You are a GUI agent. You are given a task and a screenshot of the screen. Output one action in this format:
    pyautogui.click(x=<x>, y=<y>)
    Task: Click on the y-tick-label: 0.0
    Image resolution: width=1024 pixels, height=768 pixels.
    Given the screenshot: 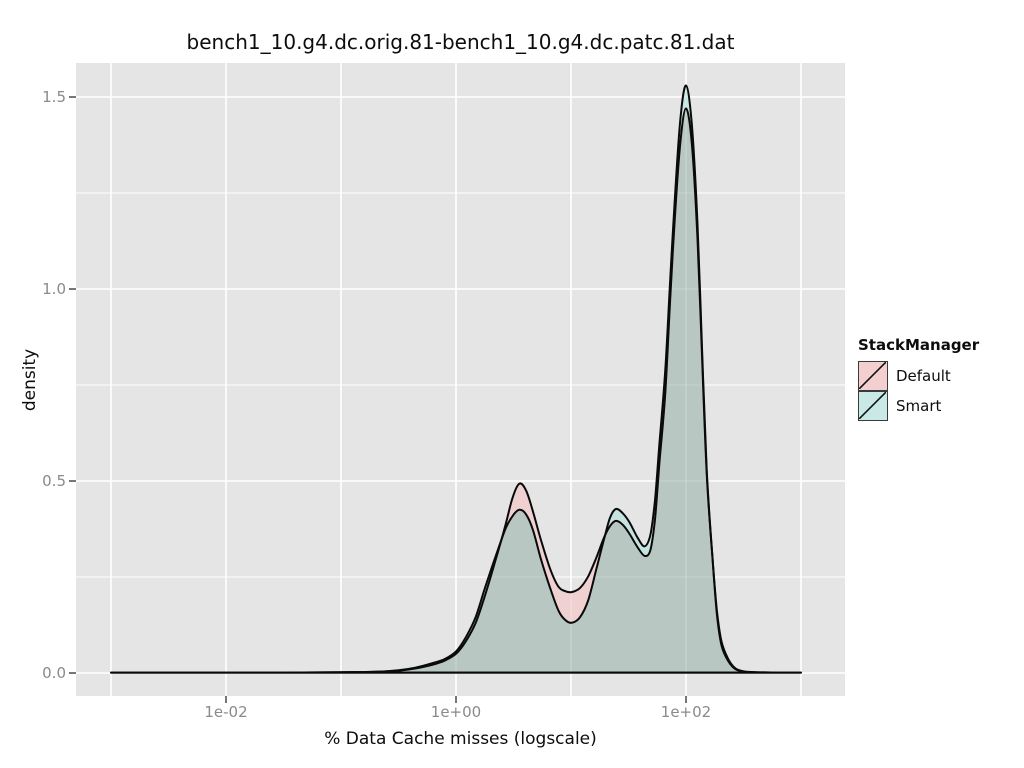 What is the action you would take?
    pyautogui.click(x=54, y=673)
    